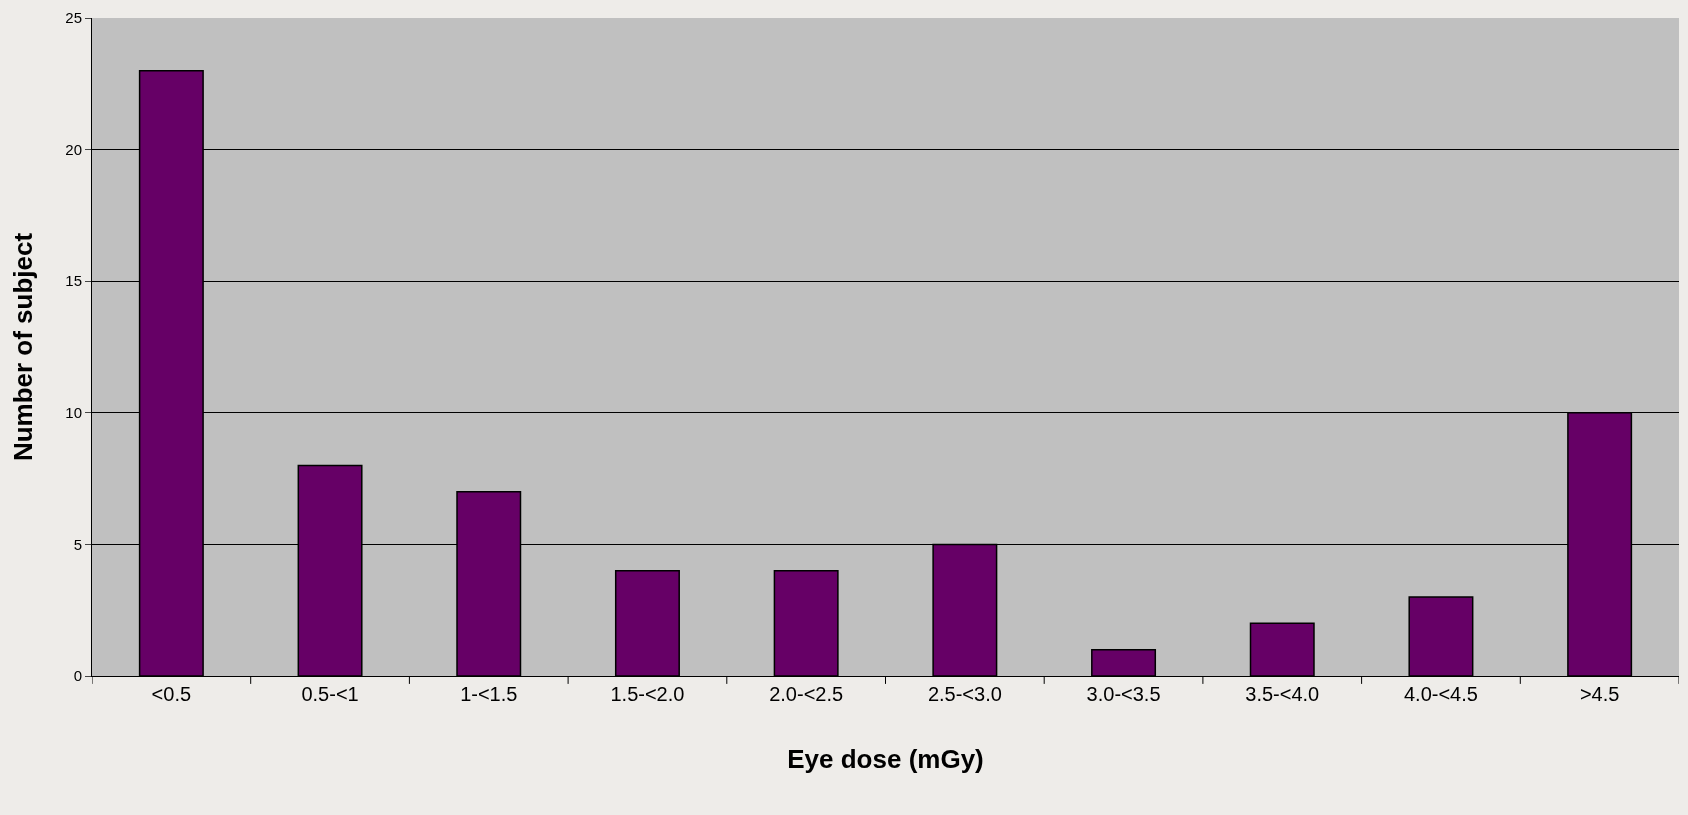  What do you see at coordinates (1440, 694) in the screenshot?
I see `x-tick-label: 4.0-<4.5` at bounding box center [1440, 694].